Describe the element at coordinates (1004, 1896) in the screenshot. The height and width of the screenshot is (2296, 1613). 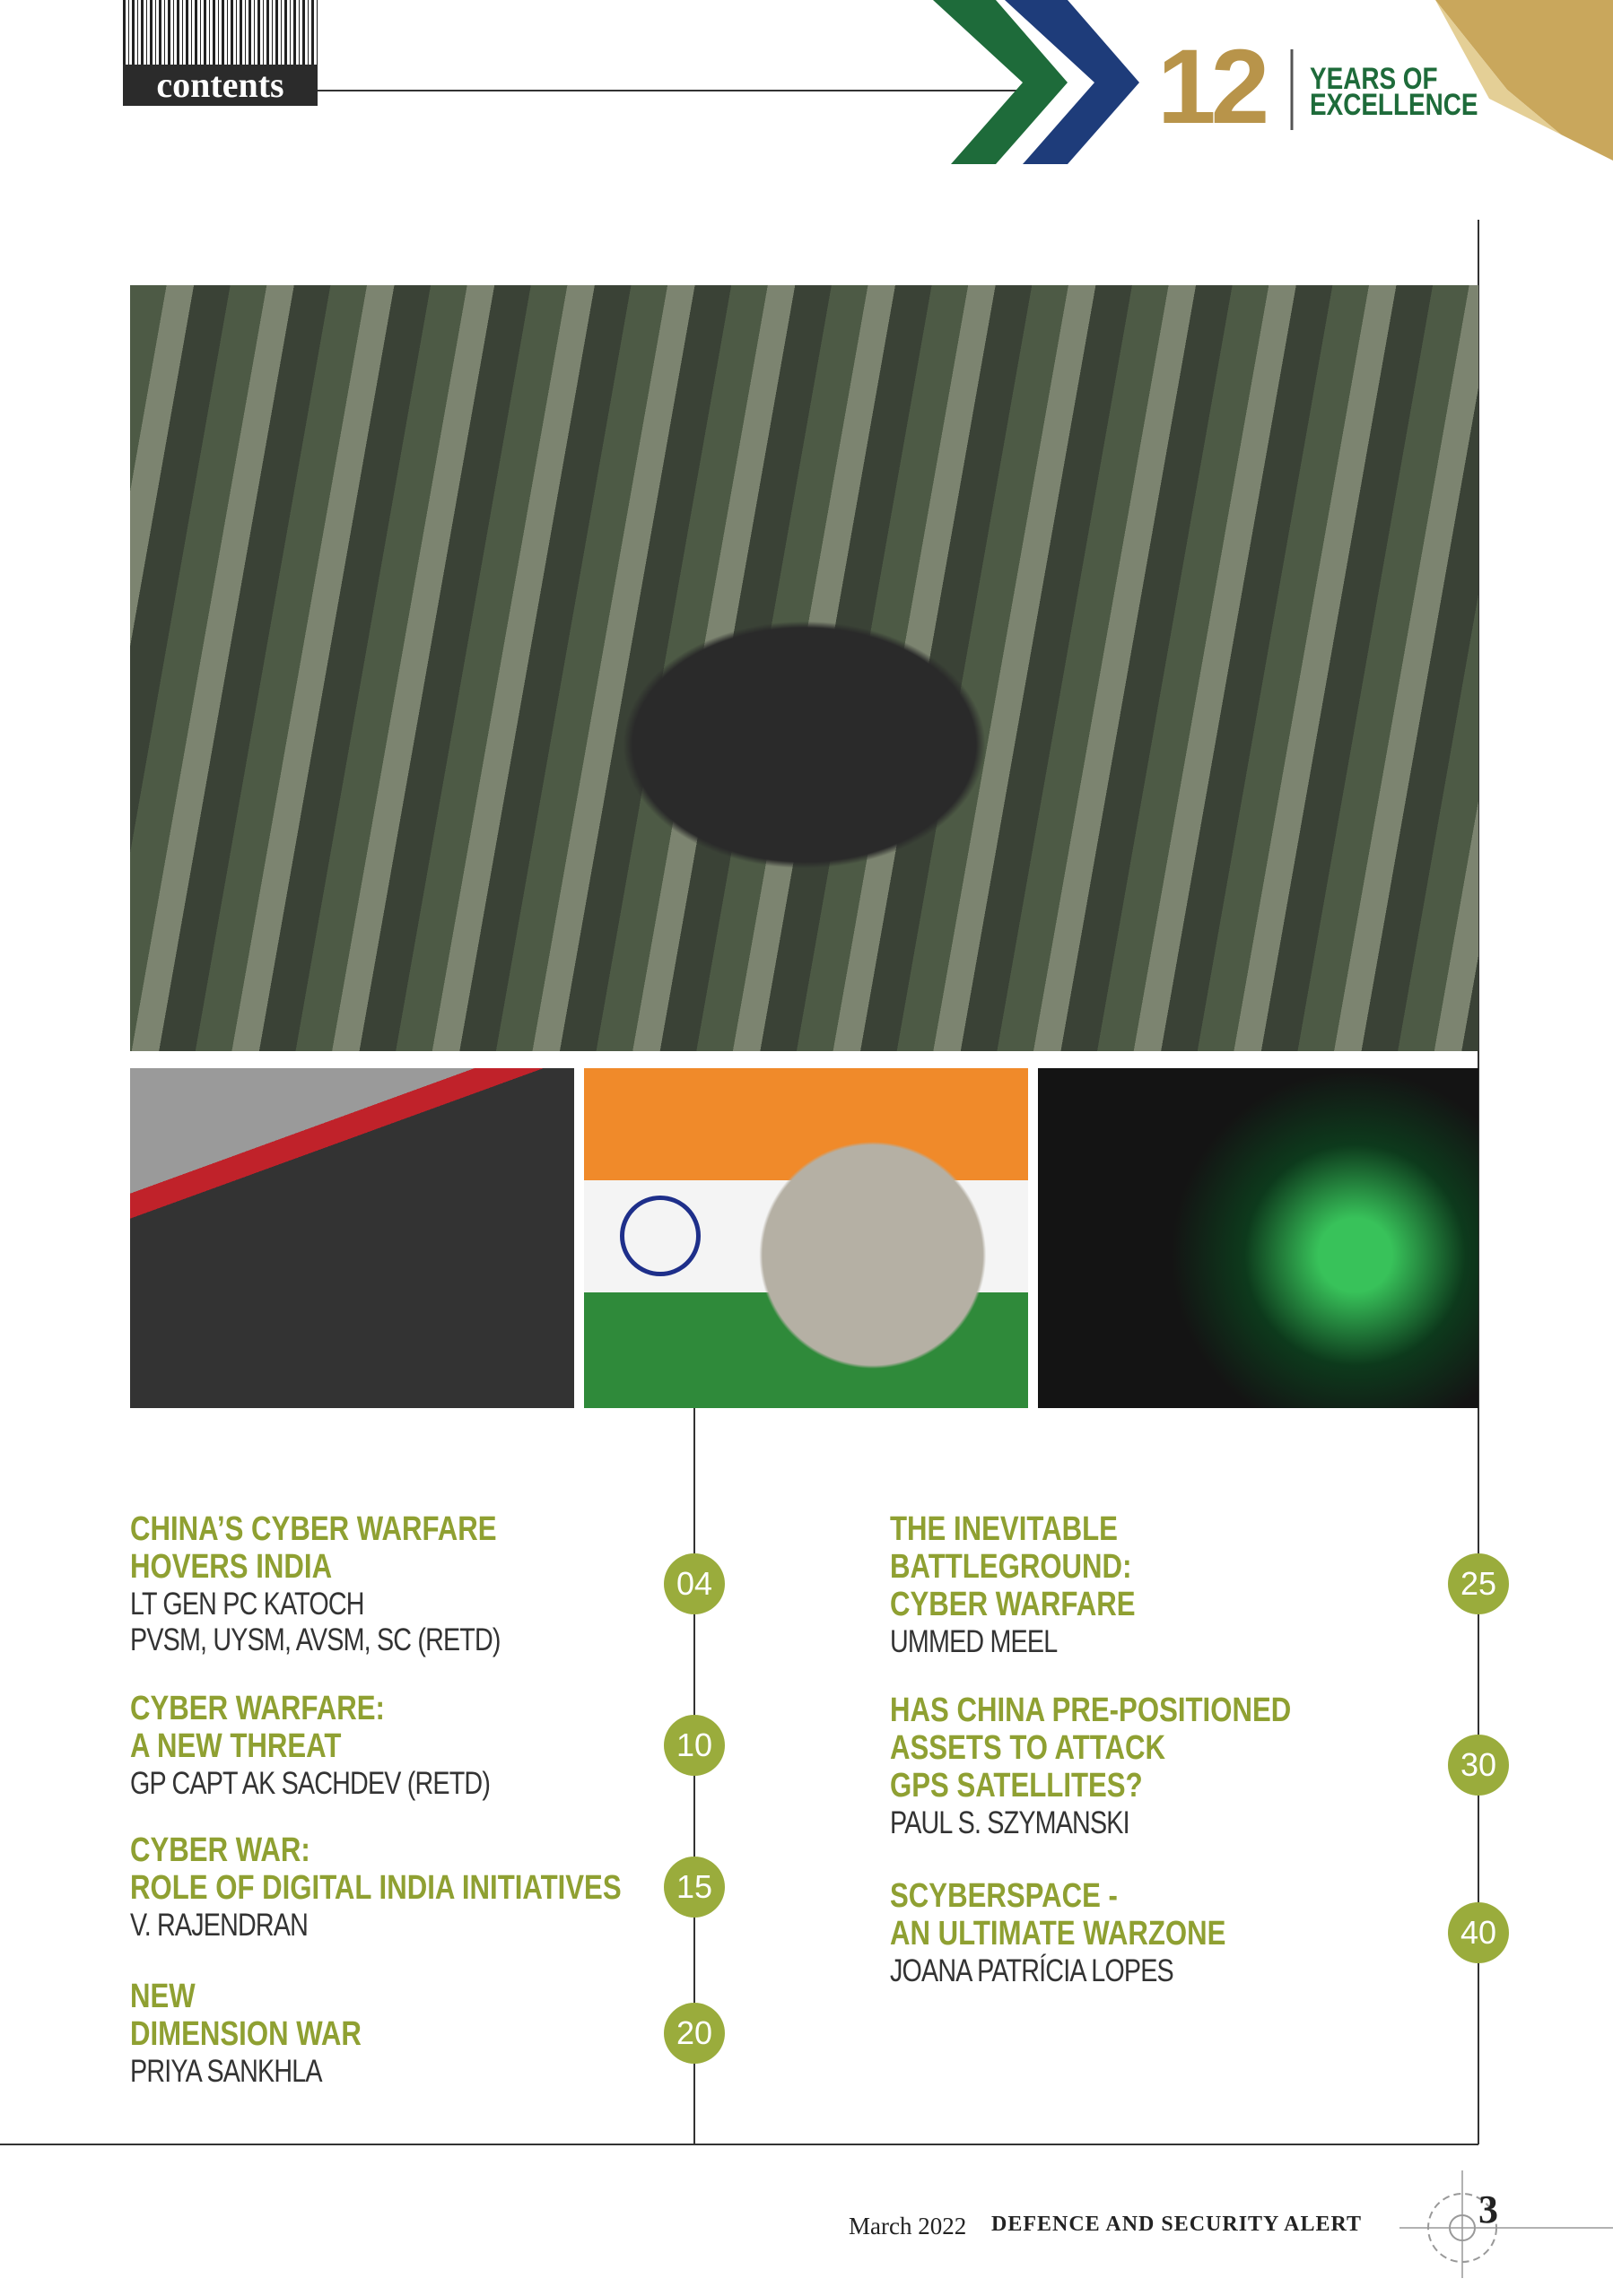
I see `article-title: SCYBERSPACE -` at that location.